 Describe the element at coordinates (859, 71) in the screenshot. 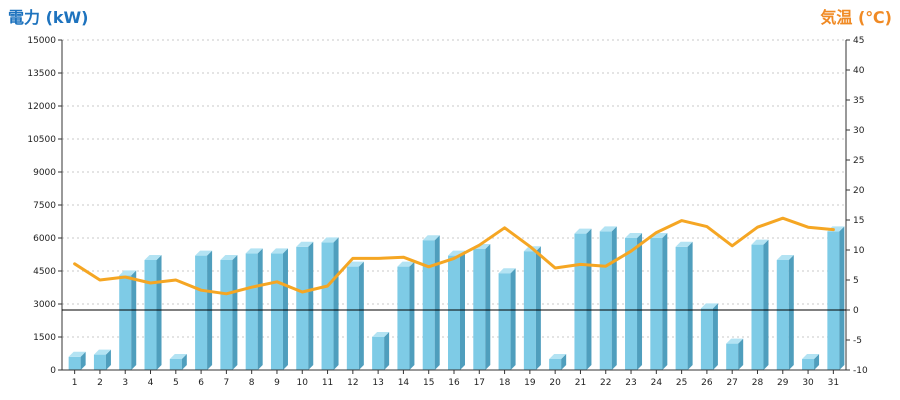

I see `right-tick-label: 40` at that location.